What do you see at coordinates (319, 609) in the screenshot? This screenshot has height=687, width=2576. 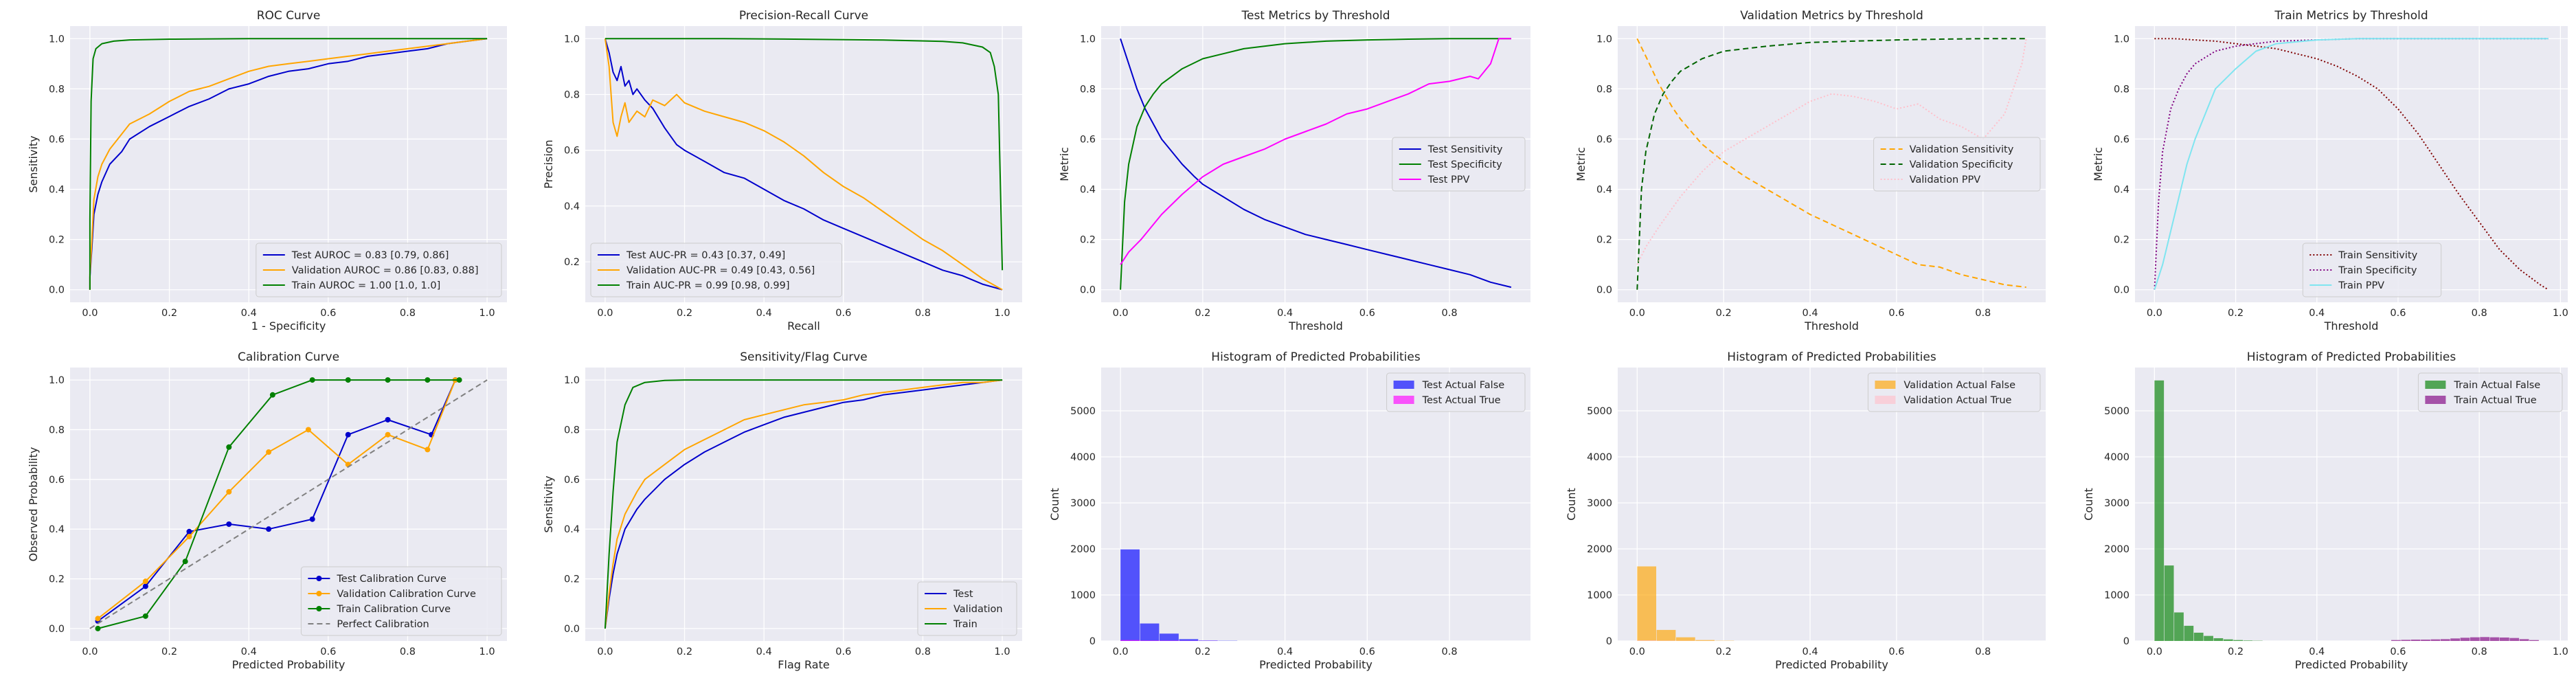 I see `legend-marker` at bounding box center [319, 609].